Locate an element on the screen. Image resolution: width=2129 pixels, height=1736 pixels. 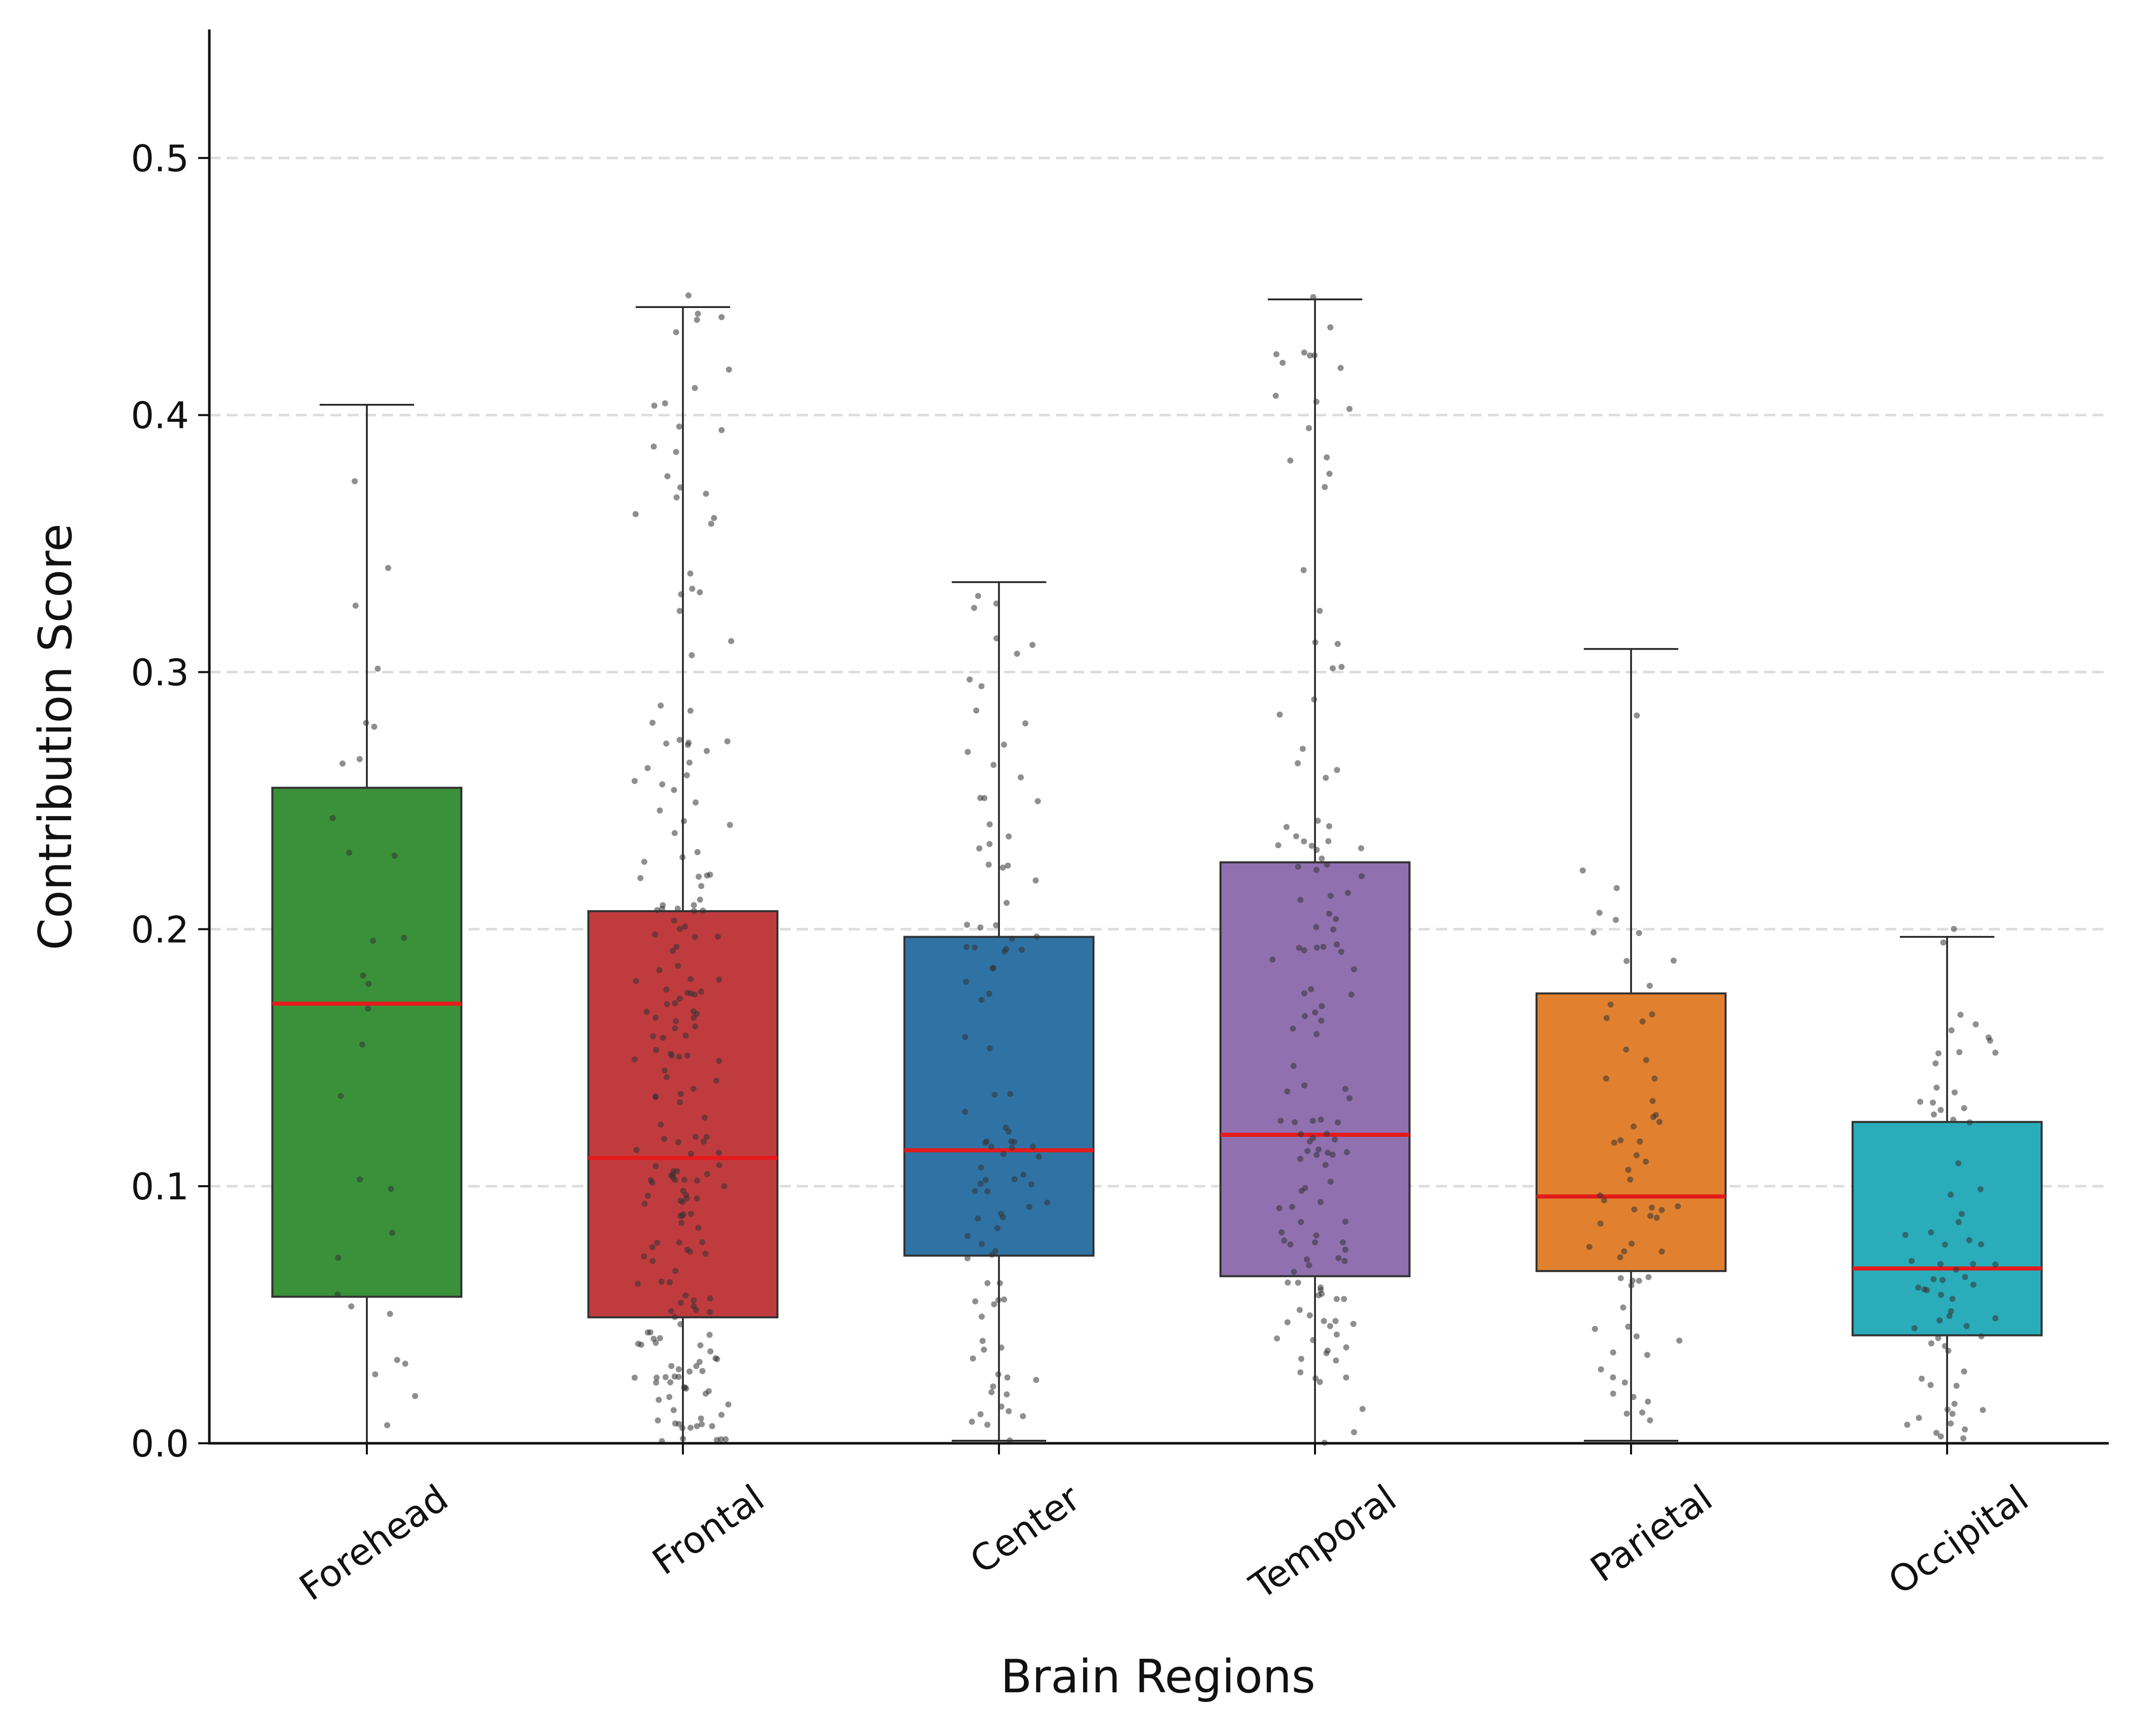
y-tick-label: 0.1 is located at coordinates (160, 1187).